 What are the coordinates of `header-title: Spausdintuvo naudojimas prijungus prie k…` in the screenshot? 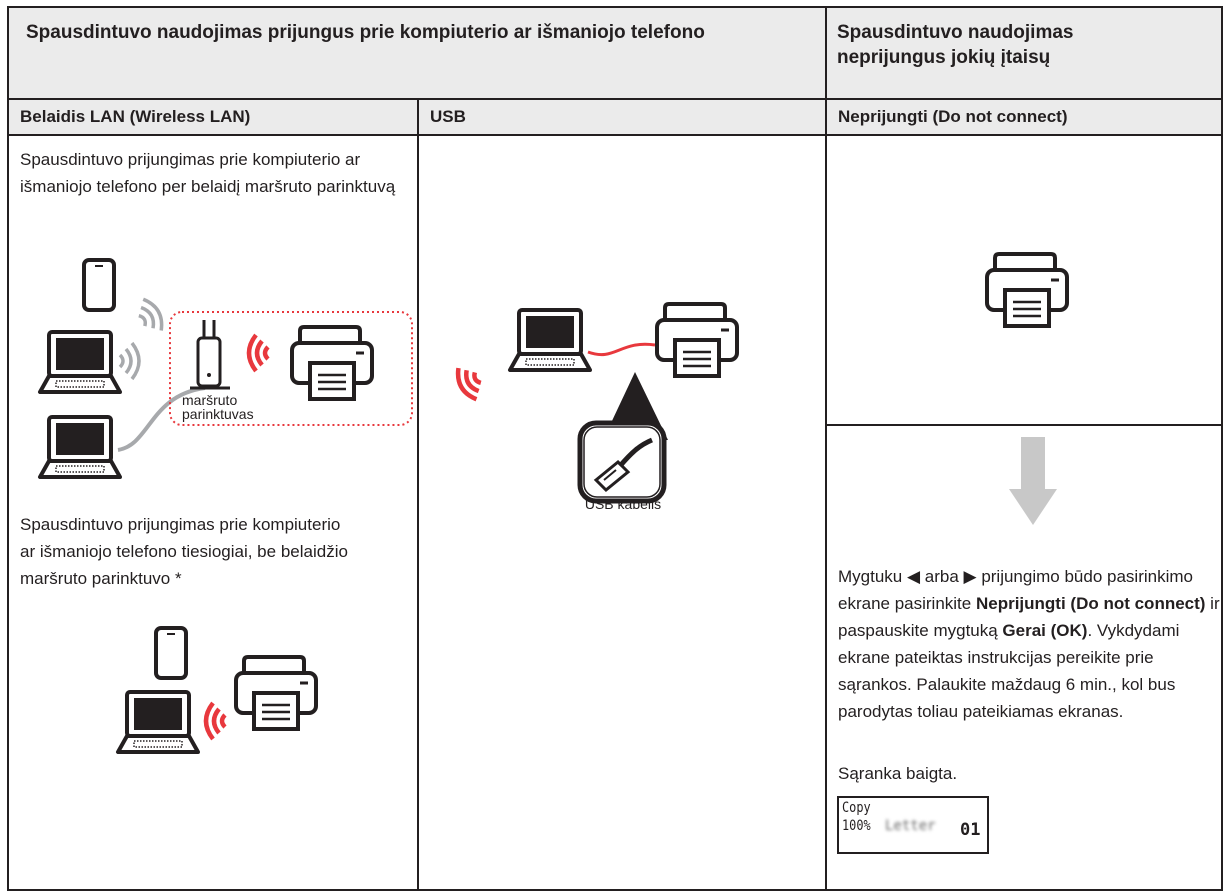 It's located at (365, 32).